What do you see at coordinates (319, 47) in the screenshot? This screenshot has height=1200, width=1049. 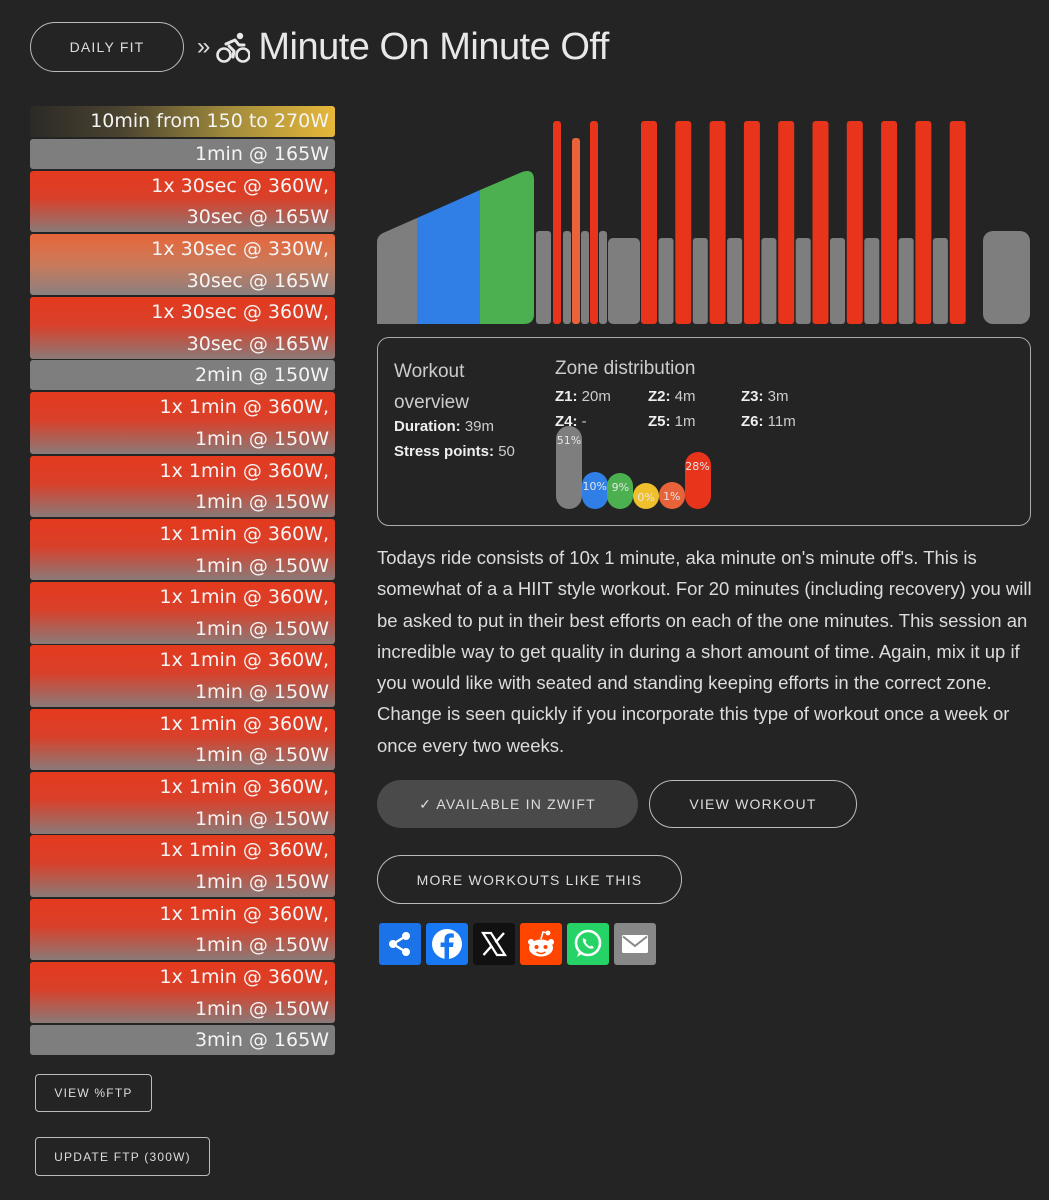 I see `header: DAILY FIT » Minute On Minute Off` at bounding box center [319, 47].